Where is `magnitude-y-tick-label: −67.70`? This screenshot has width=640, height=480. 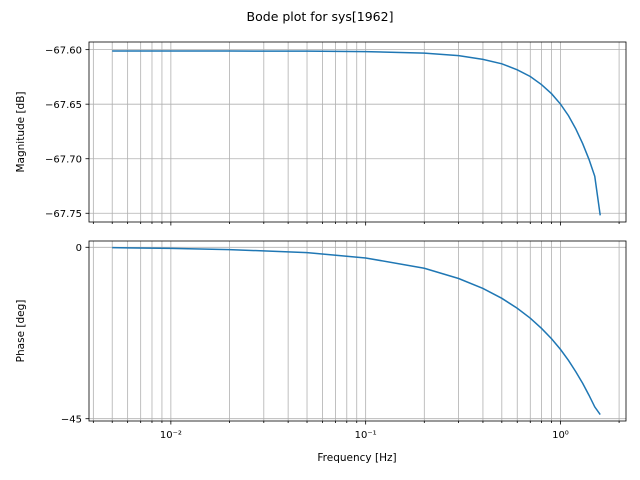
magnitude-y-tick-label: −67.70 is located at coordinates (63, 160).